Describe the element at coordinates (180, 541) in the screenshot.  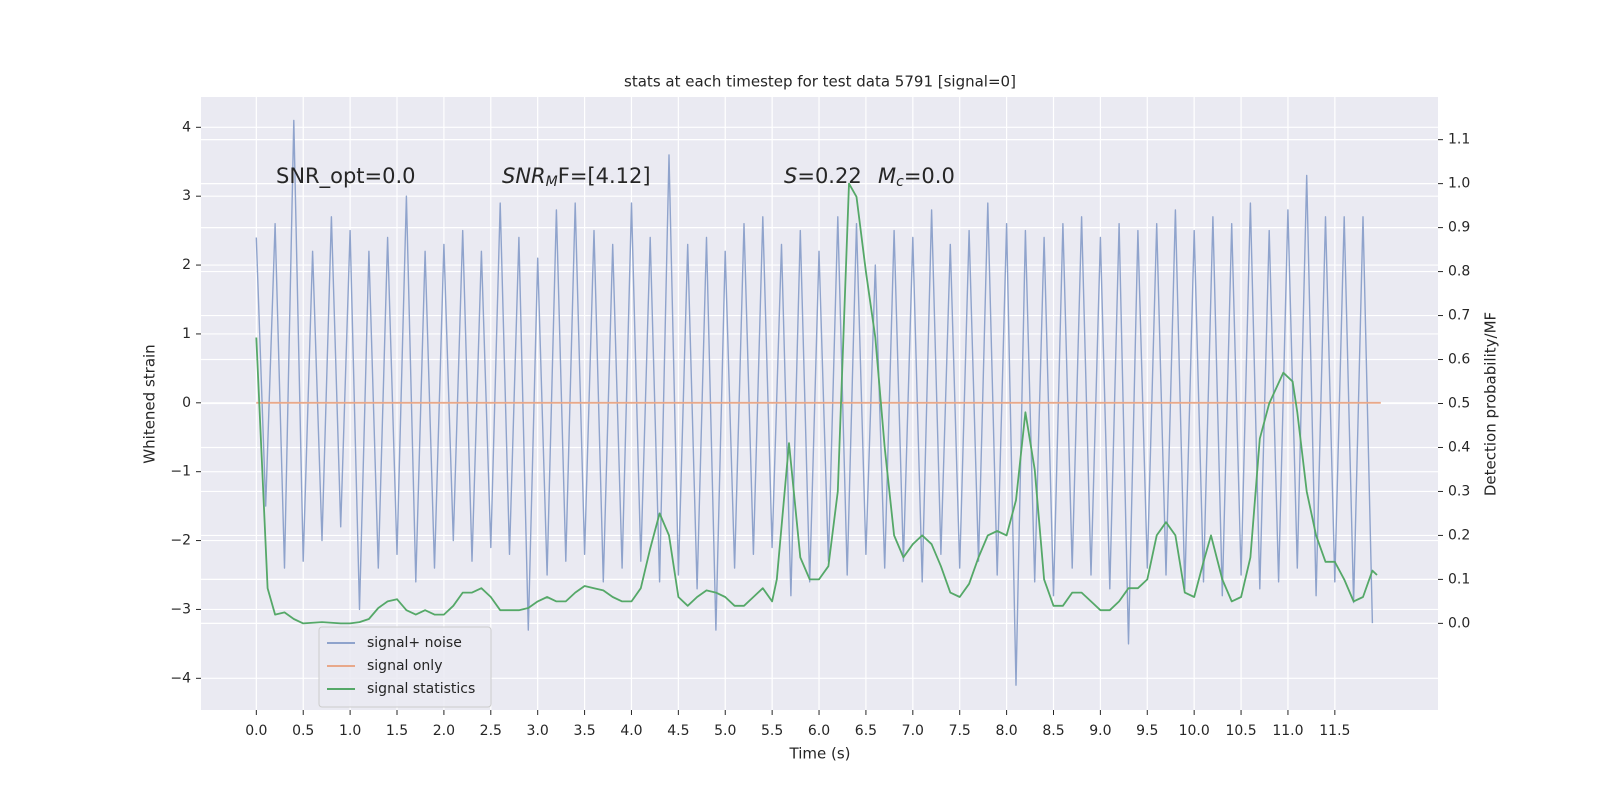
I see `y-tick-label: −2` at that location.